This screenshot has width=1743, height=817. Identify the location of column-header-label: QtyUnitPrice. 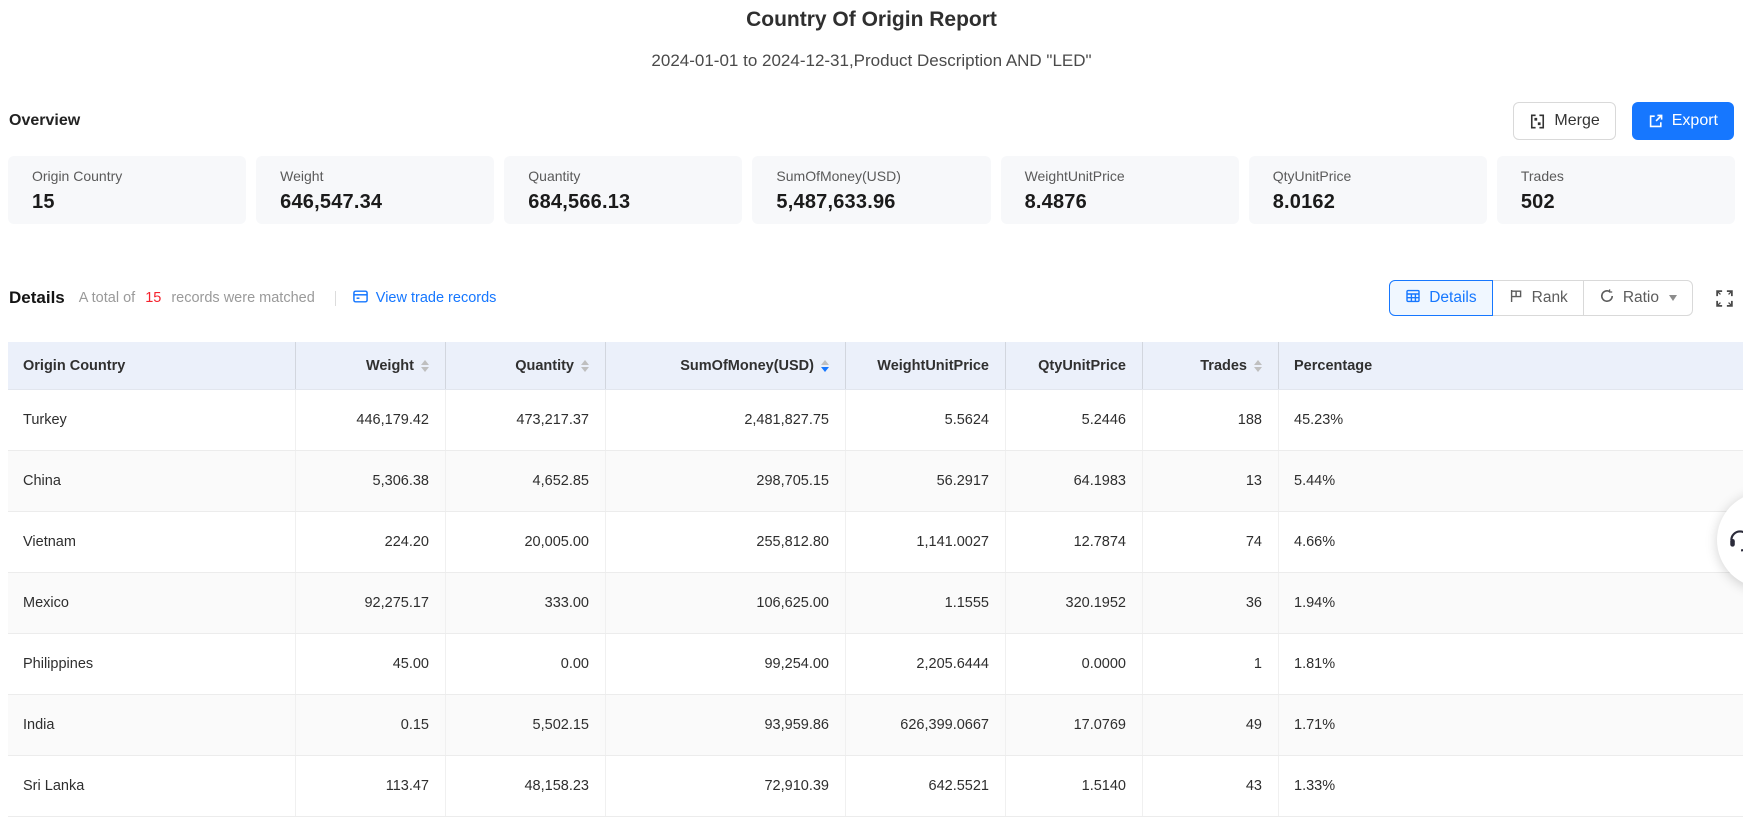
(1082, 365).